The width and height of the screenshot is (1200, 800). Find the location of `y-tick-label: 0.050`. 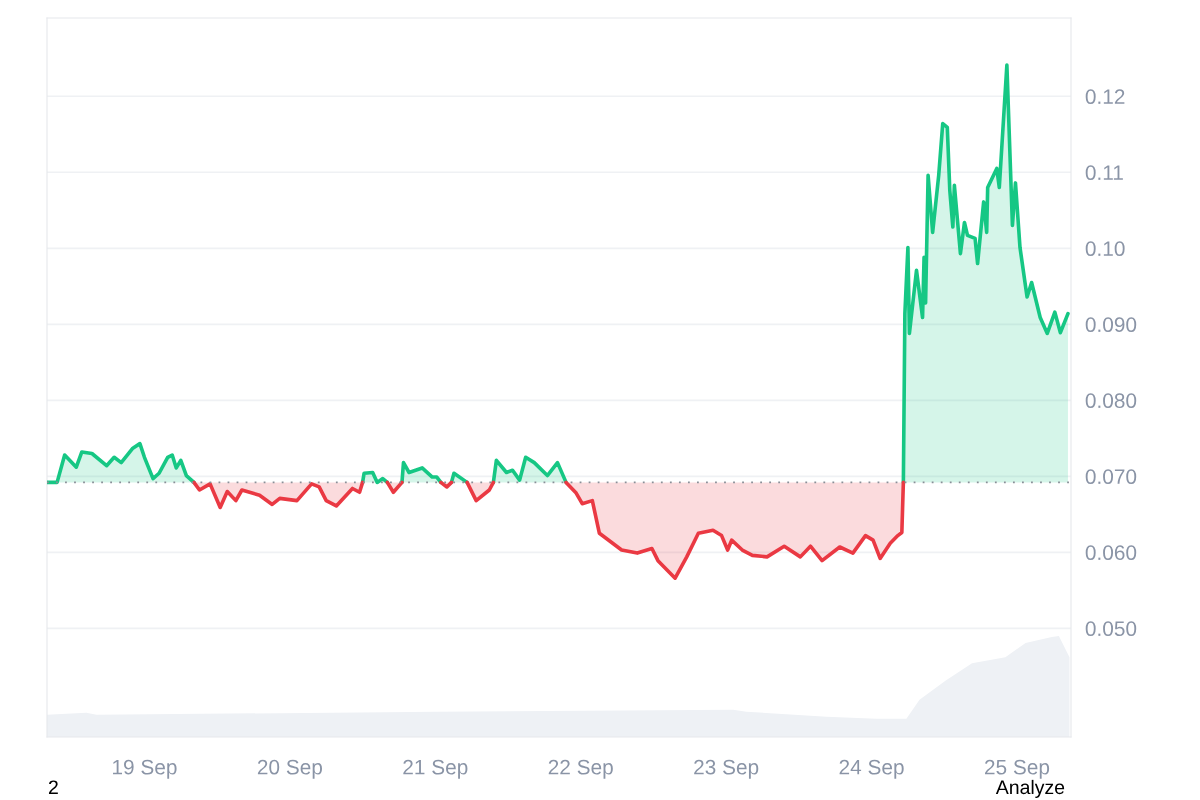

y-tick-label: 0.050 is located at coordinates (1111, 629).